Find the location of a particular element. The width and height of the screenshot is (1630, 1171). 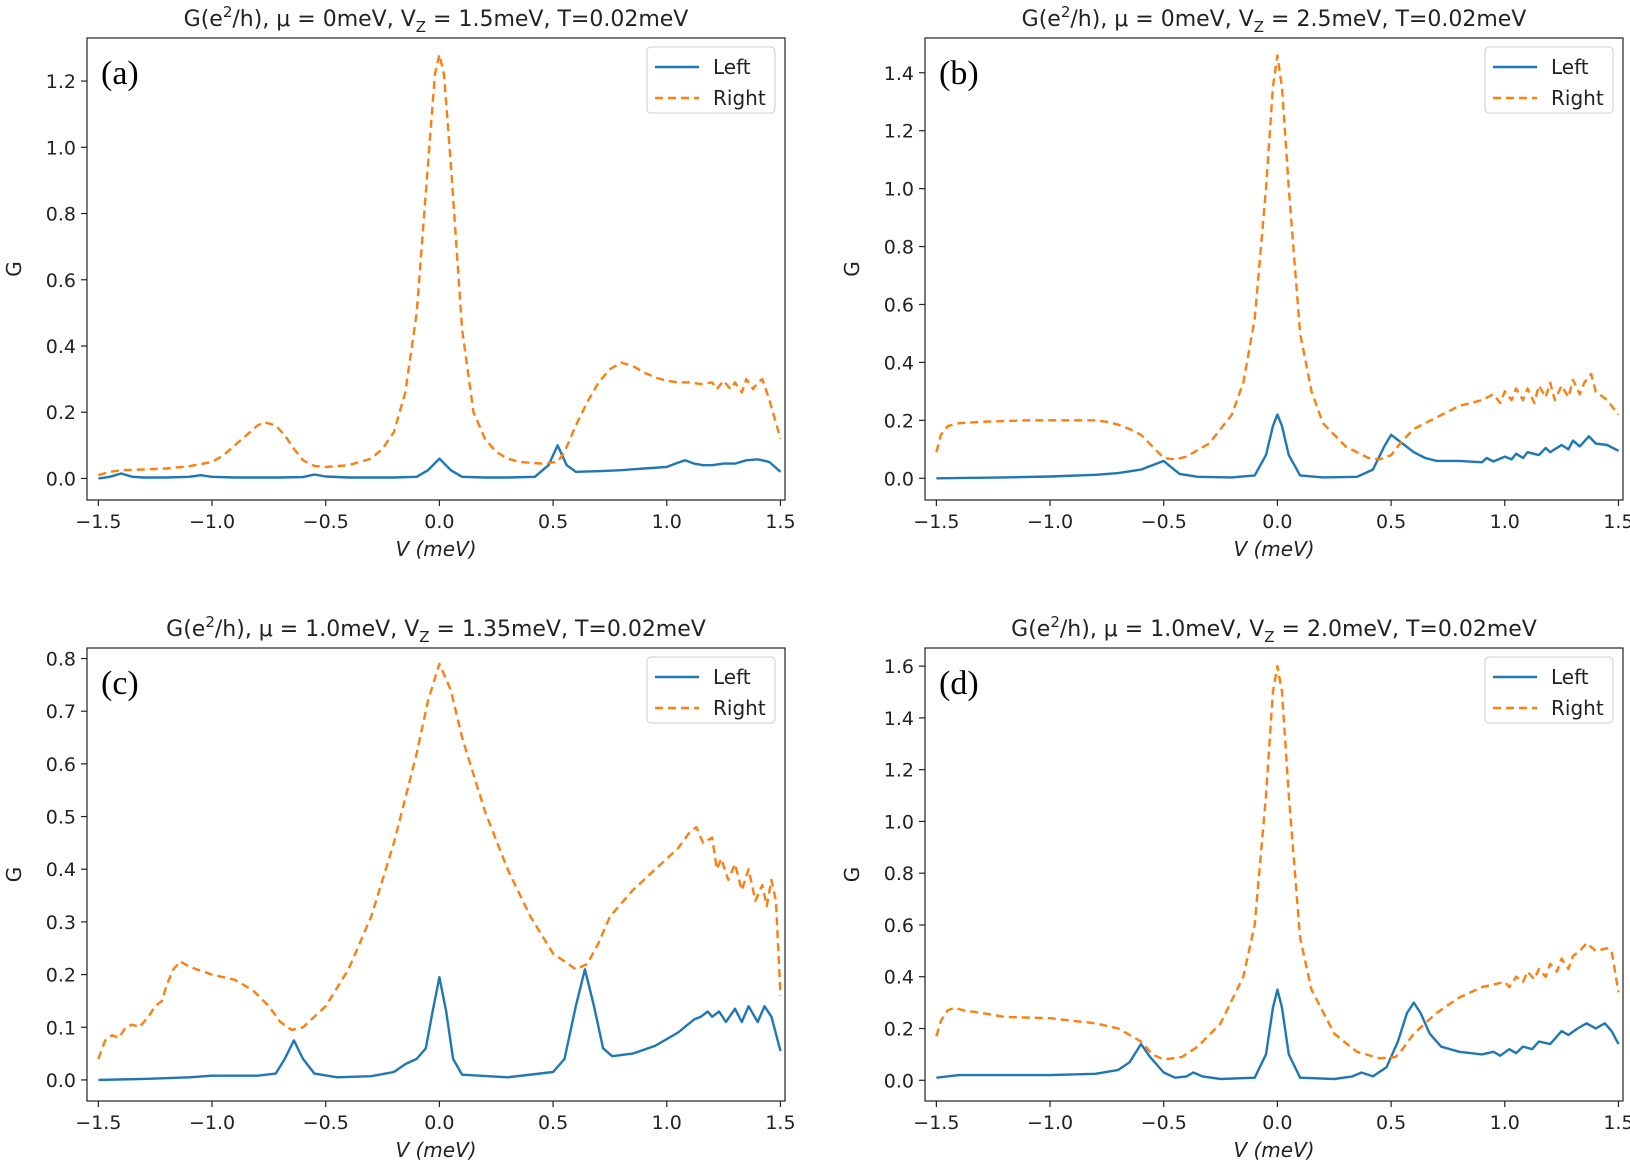

y-tick-label: 1.6 is located at coordinates (899, 667).